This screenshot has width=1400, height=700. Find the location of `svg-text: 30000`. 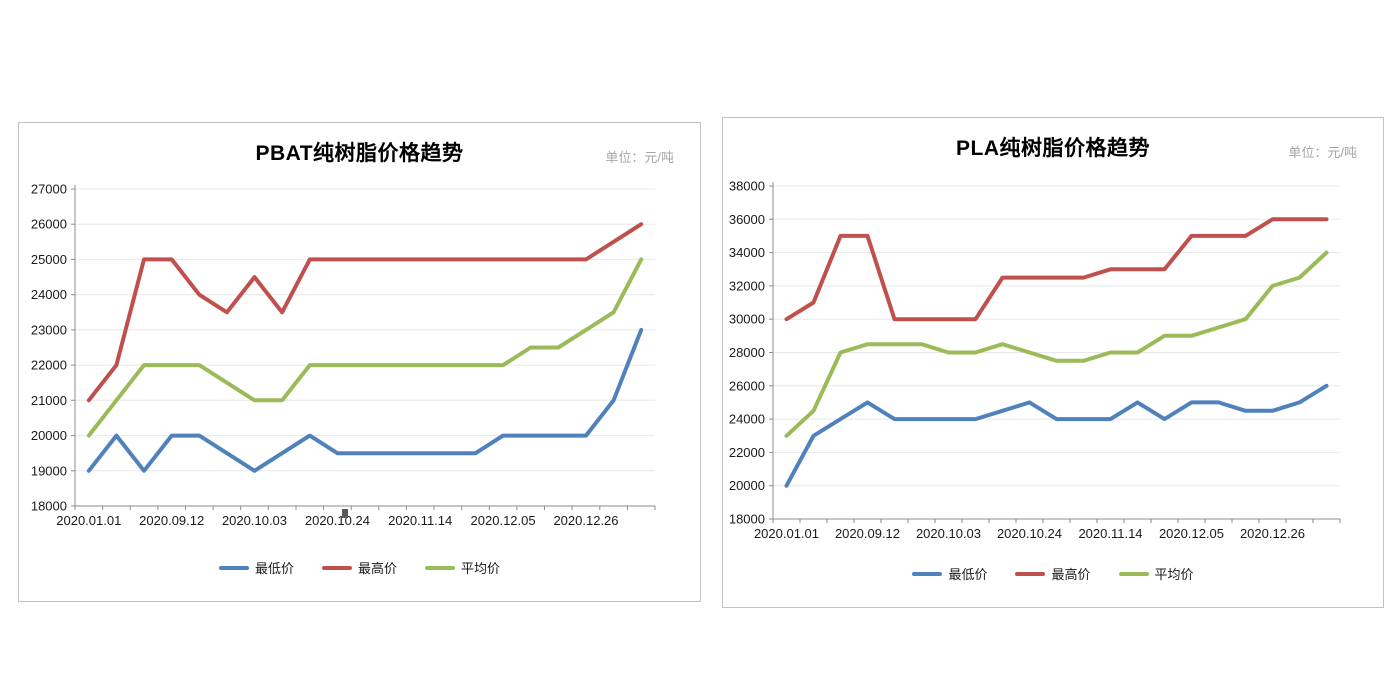

svg-text: 30000 is located at coordinates (747, 319).